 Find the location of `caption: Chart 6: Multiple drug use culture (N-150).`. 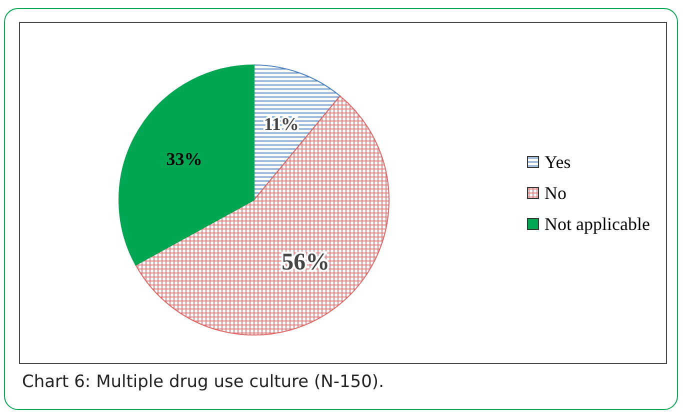

caption: Chart 6: Multiple drug use culture (N-150). is located at coordinates (203, 382).